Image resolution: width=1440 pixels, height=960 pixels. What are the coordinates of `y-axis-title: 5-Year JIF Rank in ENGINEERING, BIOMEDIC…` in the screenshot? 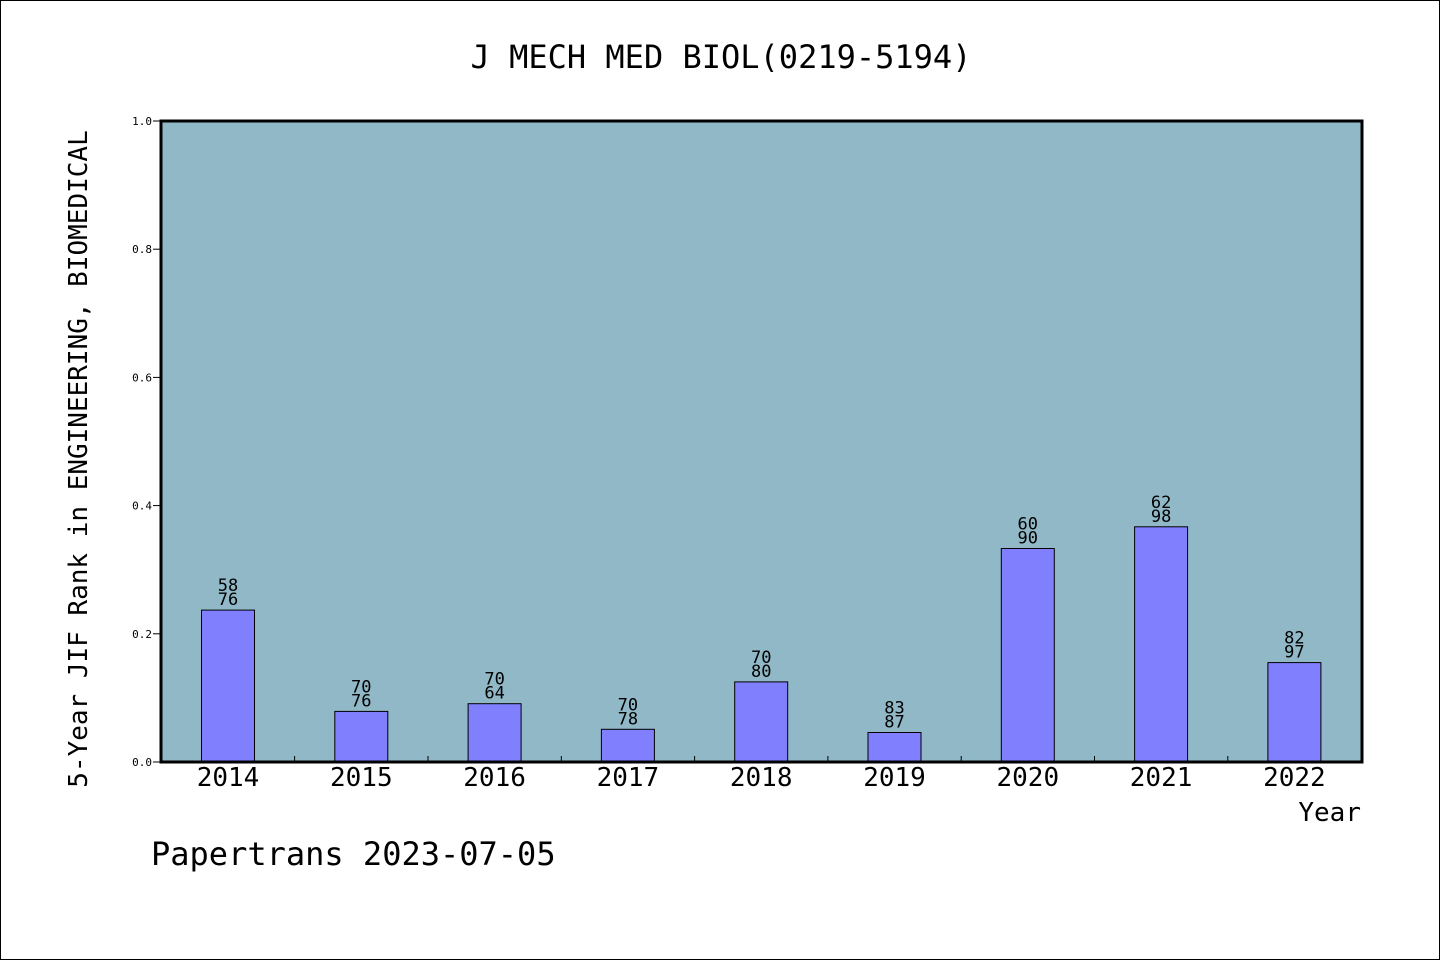 It's located at (79, 458).